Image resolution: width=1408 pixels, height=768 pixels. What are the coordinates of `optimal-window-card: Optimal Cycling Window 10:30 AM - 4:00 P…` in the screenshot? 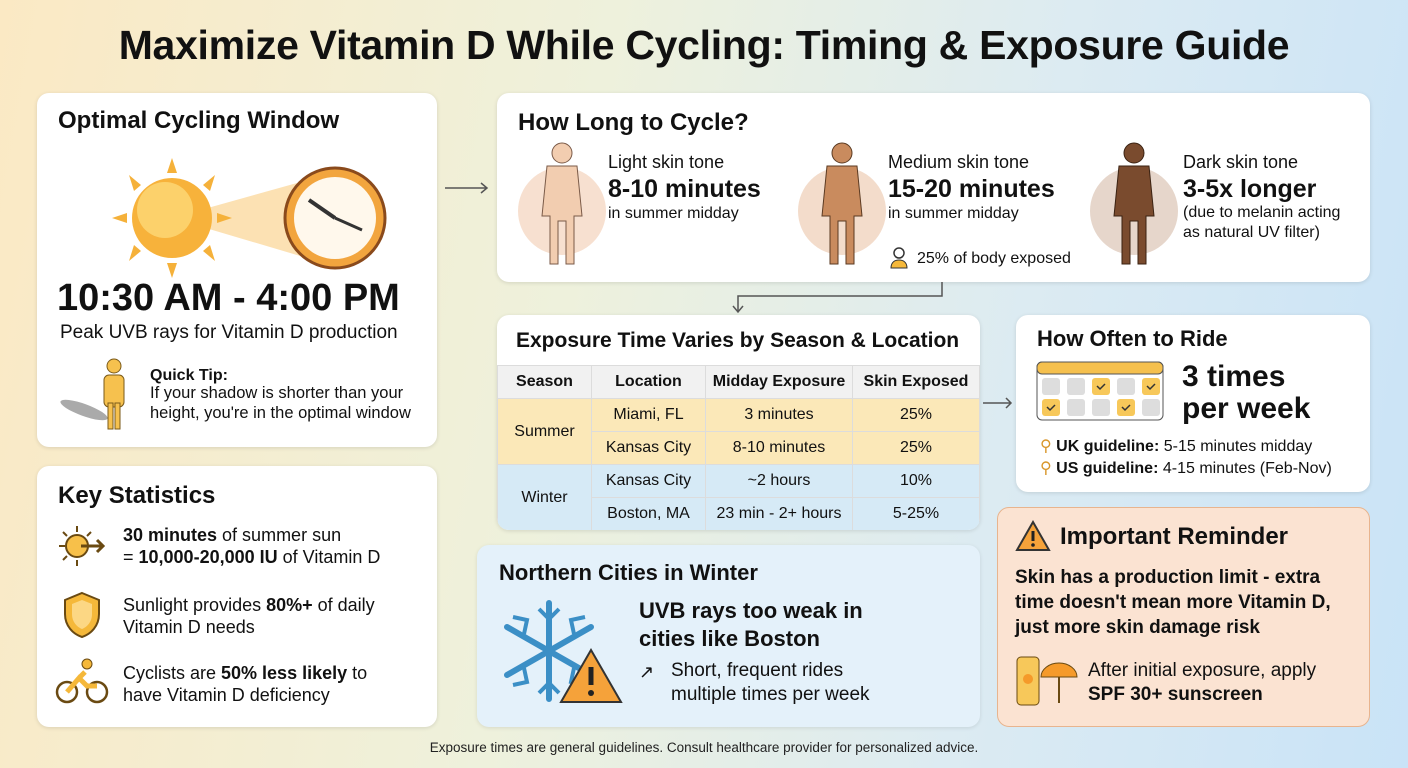 It's located at (237, 270).